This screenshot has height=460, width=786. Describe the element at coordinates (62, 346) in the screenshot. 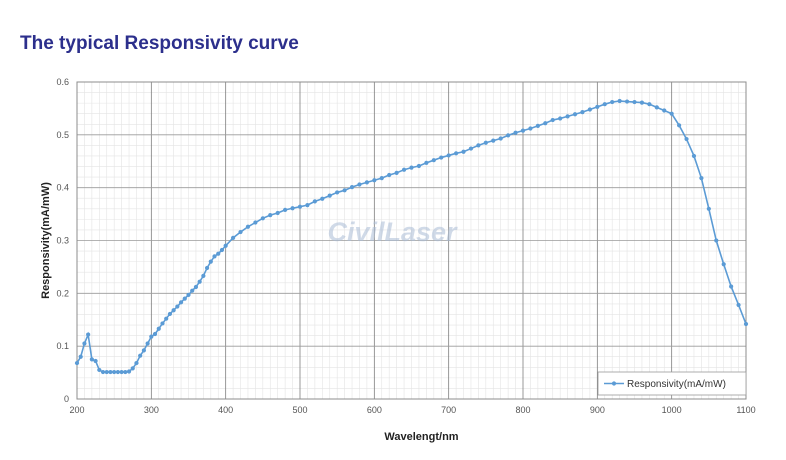

I see `y-tick-label: 0.1` at that location.